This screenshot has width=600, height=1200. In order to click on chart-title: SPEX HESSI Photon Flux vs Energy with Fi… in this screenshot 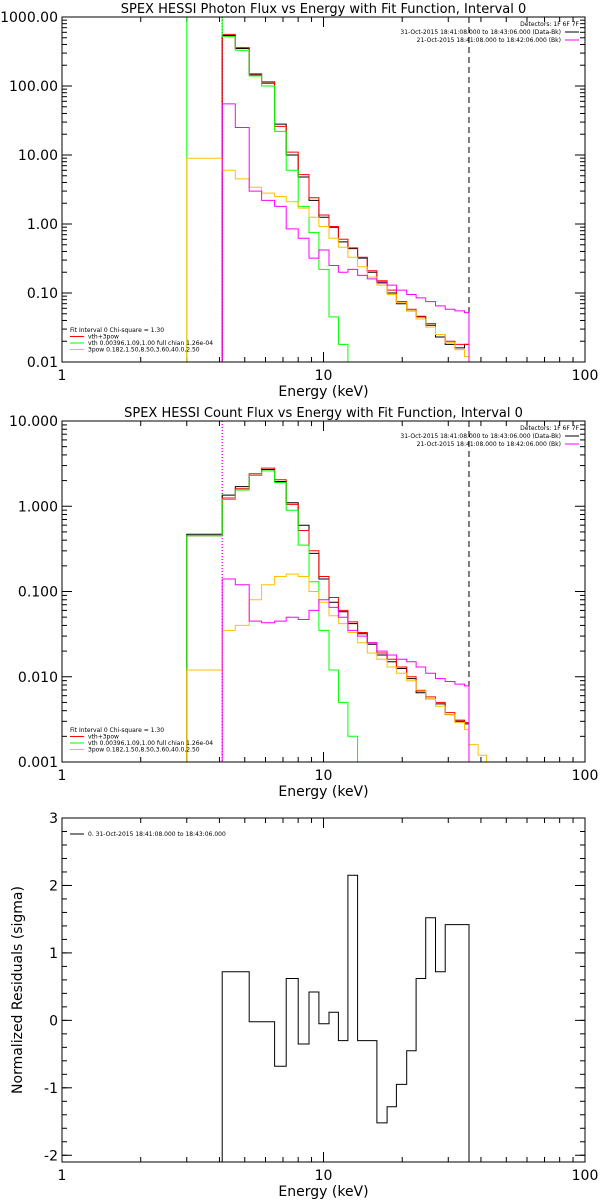, I will do `click(324, 9)`.